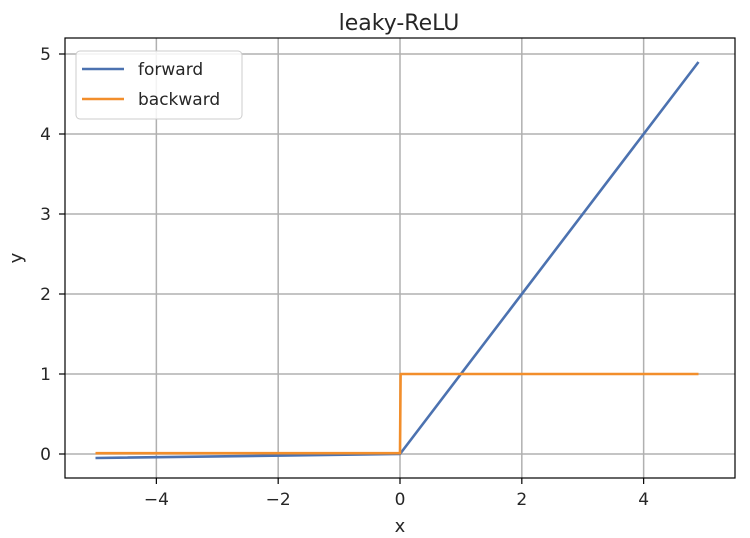 The image size is (750, 538). Describe the element at coordinates (45, 375) in the screenshot. I see `y-tick-label: 1` at that location.